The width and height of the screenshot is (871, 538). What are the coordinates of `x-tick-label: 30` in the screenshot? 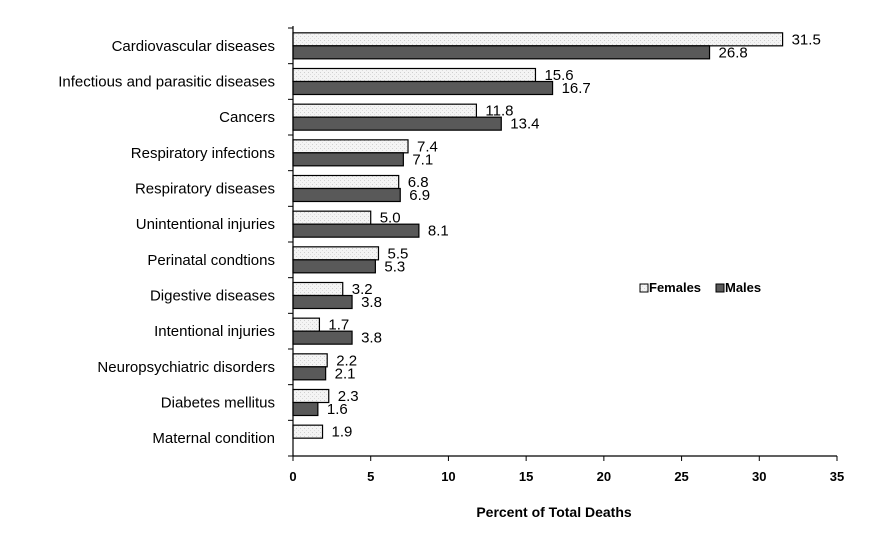 It's located at (759, 476).